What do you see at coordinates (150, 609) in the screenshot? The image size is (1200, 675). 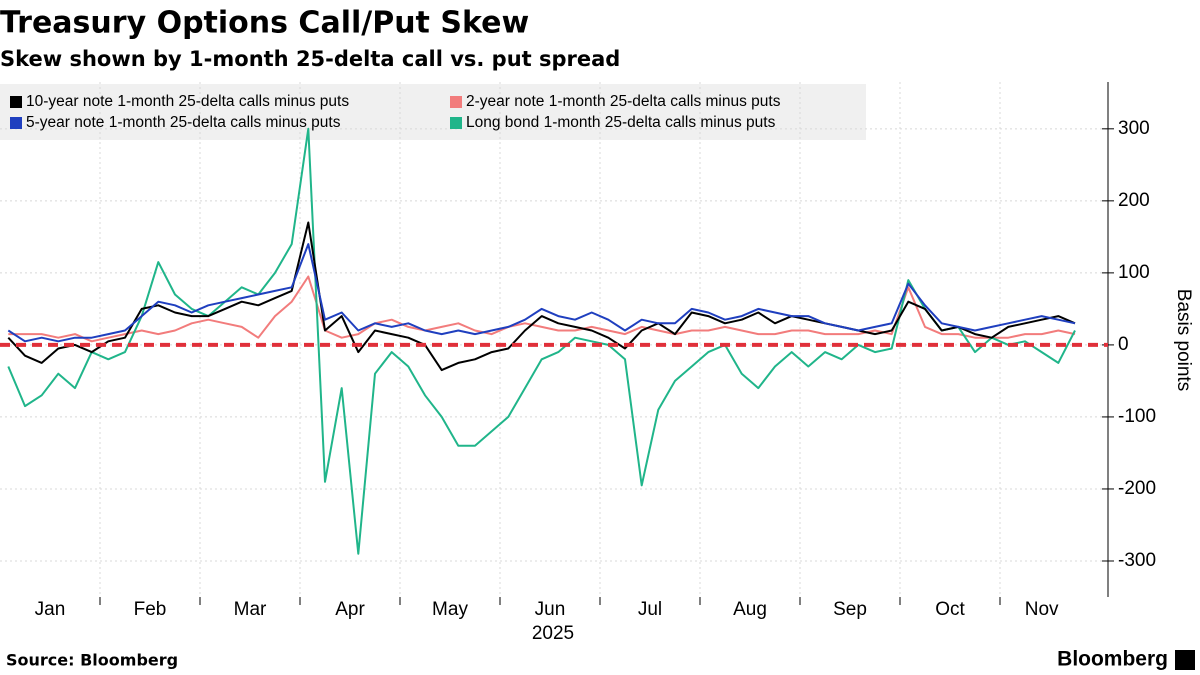 I see `x-tick-label: Feb` at bounding box center [150, 609].